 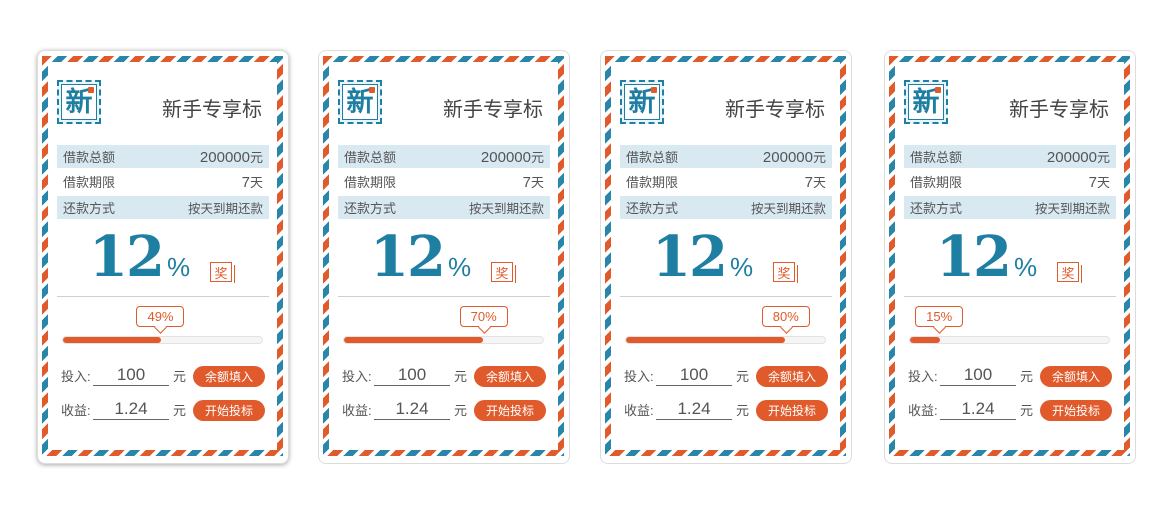 I want to click on progress-bubble: 15%, so click(x=939, y=316).